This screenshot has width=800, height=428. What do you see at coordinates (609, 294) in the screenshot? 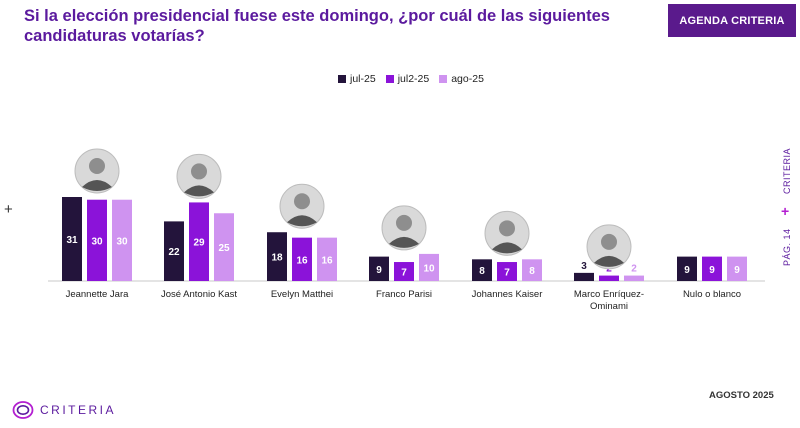
I see `category-label: Marco Enríquez-` at bounding box center [609, 294].